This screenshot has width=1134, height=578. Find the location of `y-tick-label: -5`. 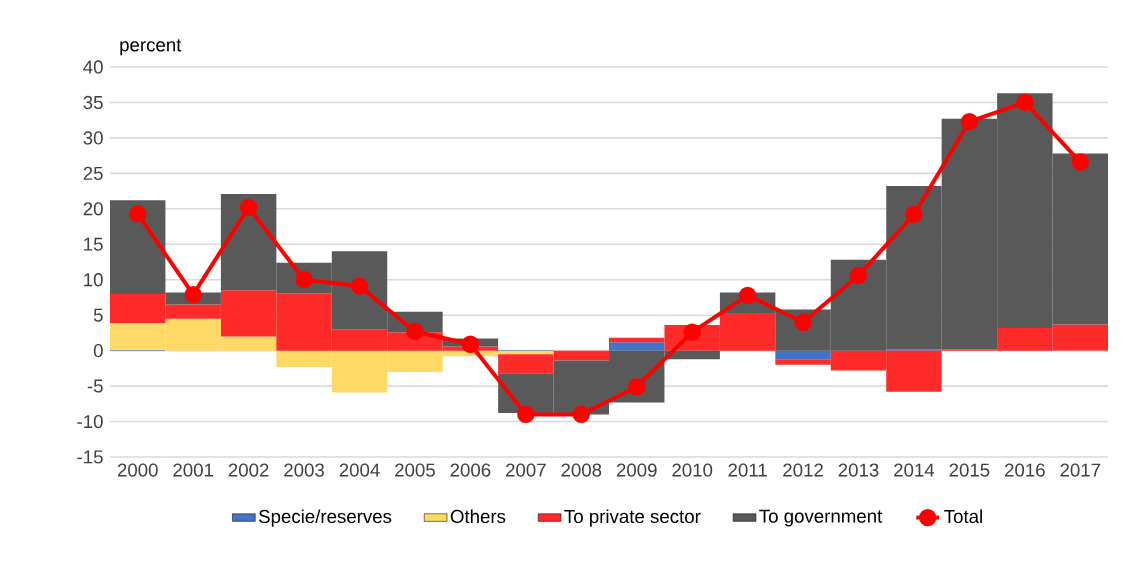

y-tick-label: -5 is located at coordinates (95, 386).